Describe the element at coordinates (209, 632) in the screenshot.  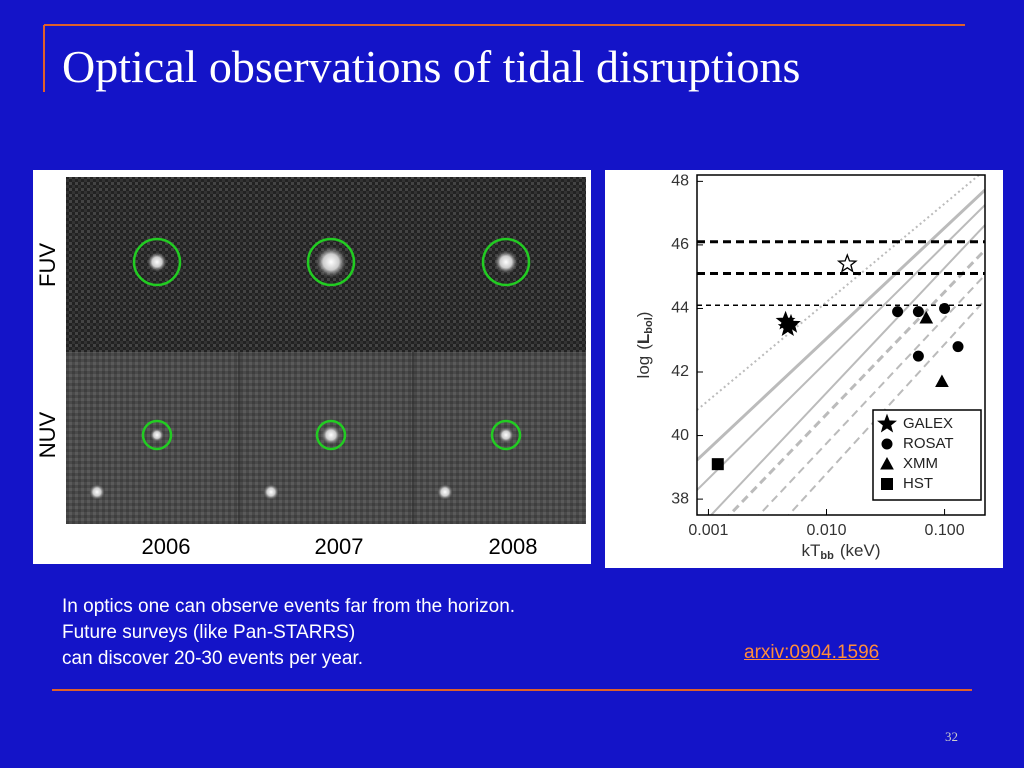
I see `body-line: Future surveys (like Pan-STARRS)` at that location.